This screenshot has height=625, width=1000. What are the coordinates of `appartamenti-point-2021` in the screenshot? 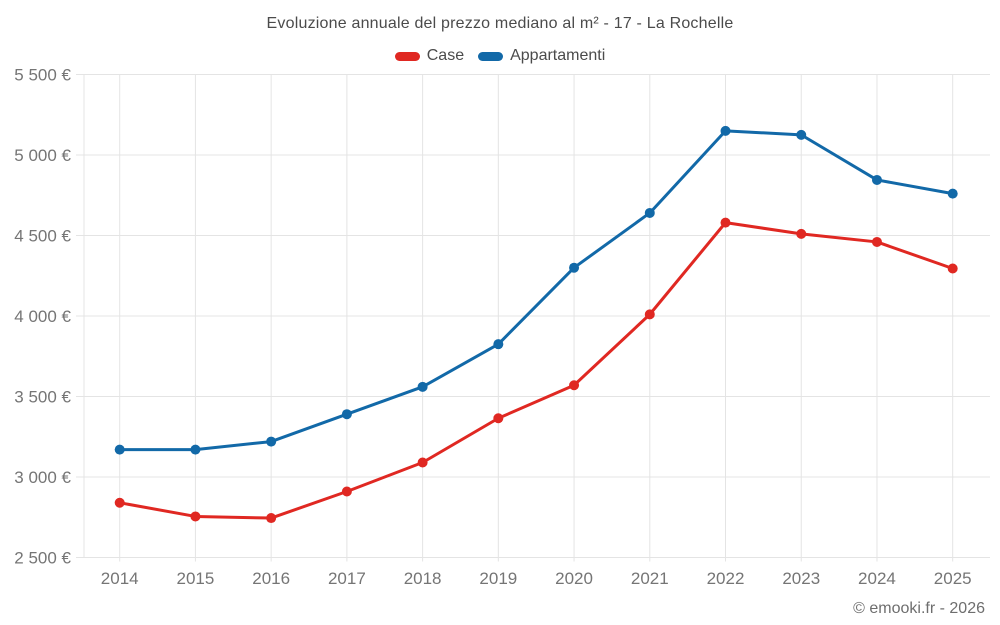 It's located at (649, 212).